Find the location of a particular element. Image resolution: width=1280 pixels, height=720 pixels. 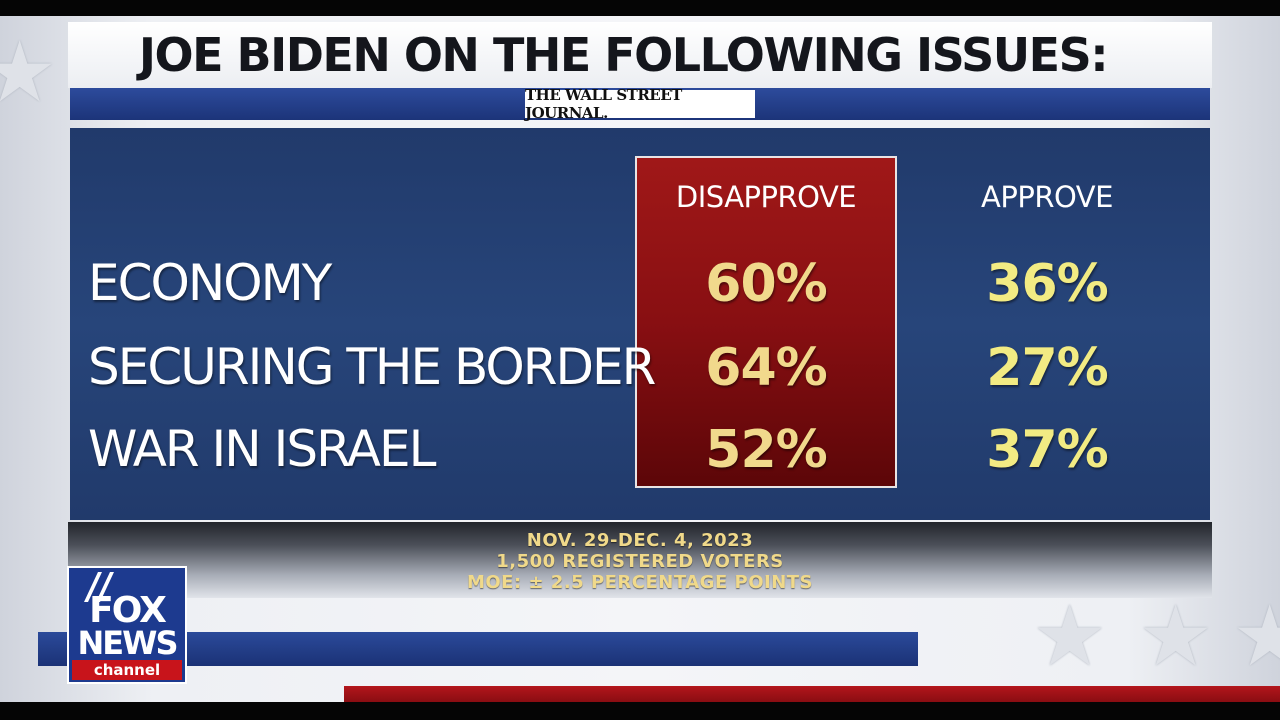

logo-news-text: NEWS is located at coordinates (128, 643).